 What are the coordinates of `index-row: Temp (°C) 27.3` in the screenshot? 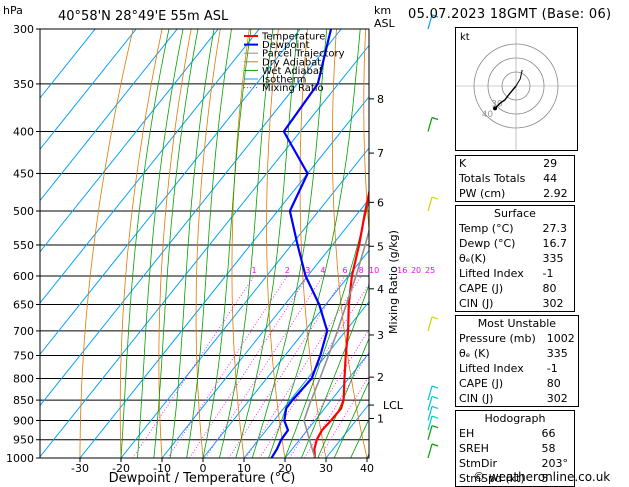 It's located at (515, 228).